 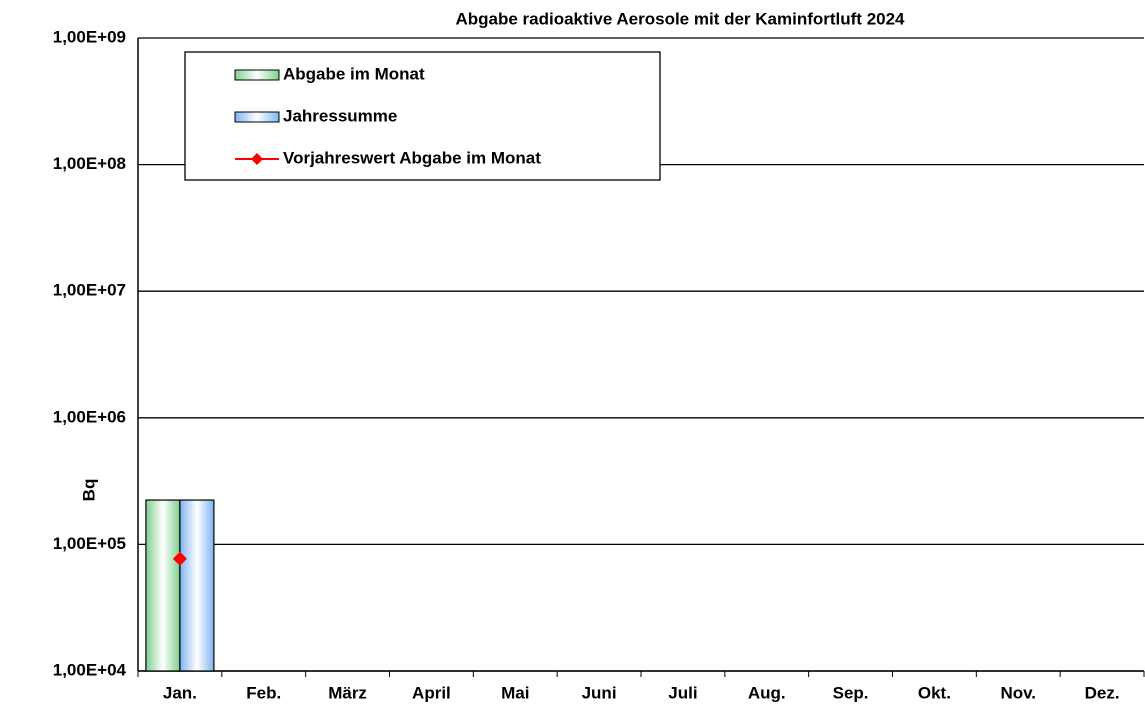 What do you see at coordinates (257, 159) in the screenshot?
I see `legend-marker` at bounding box center [257, 159].